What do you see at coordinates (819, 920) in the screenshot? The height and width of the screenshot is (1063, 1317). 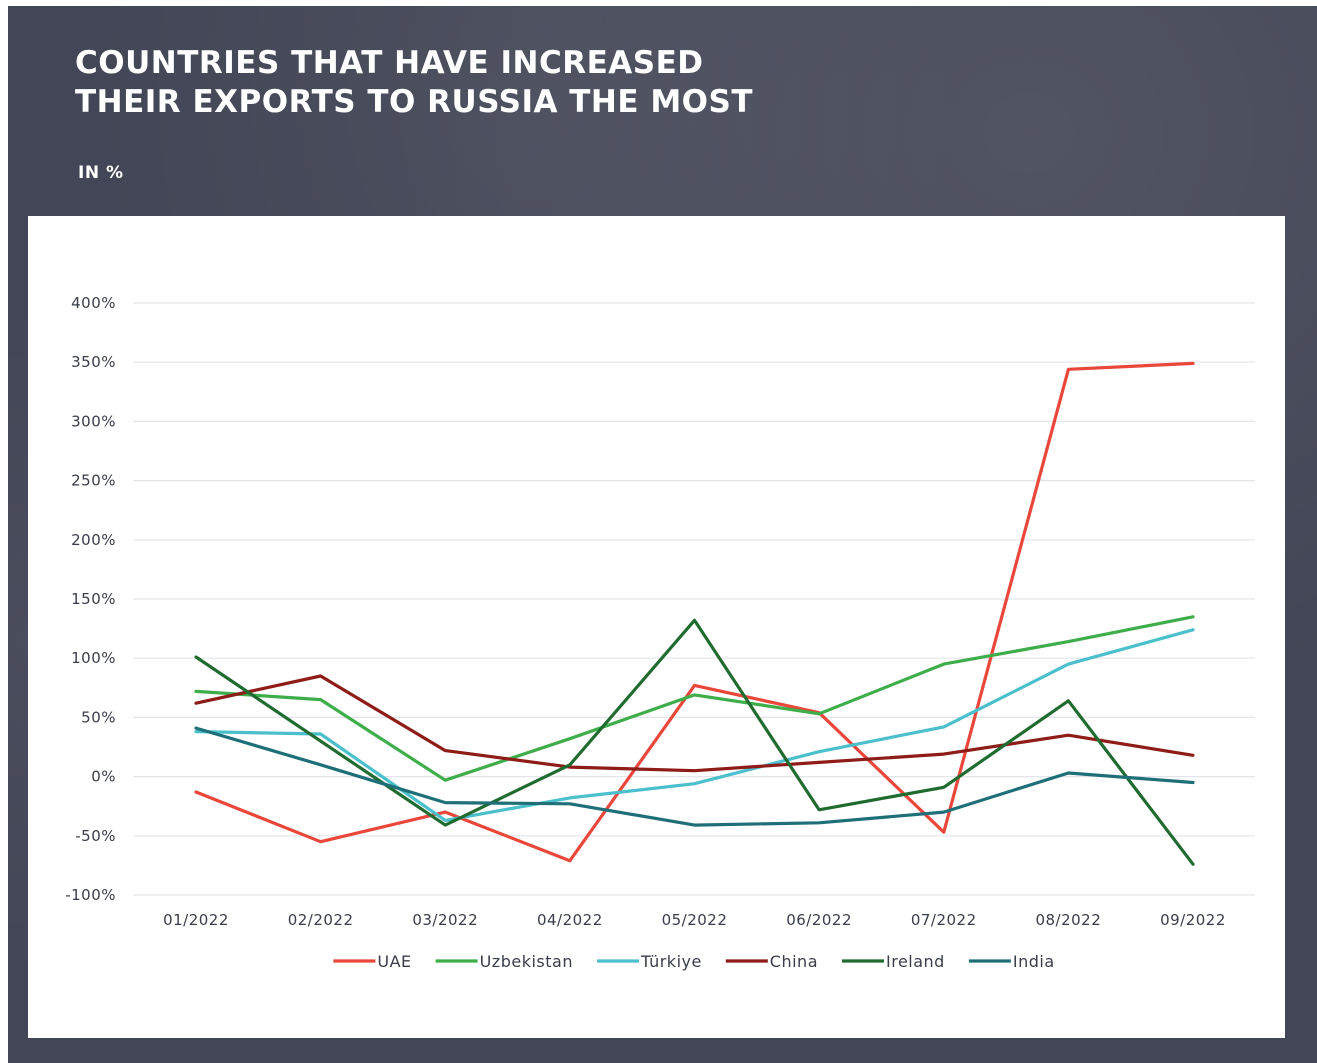 I see `x-tick-label: 06/2022` at bounding box center [819, 920].